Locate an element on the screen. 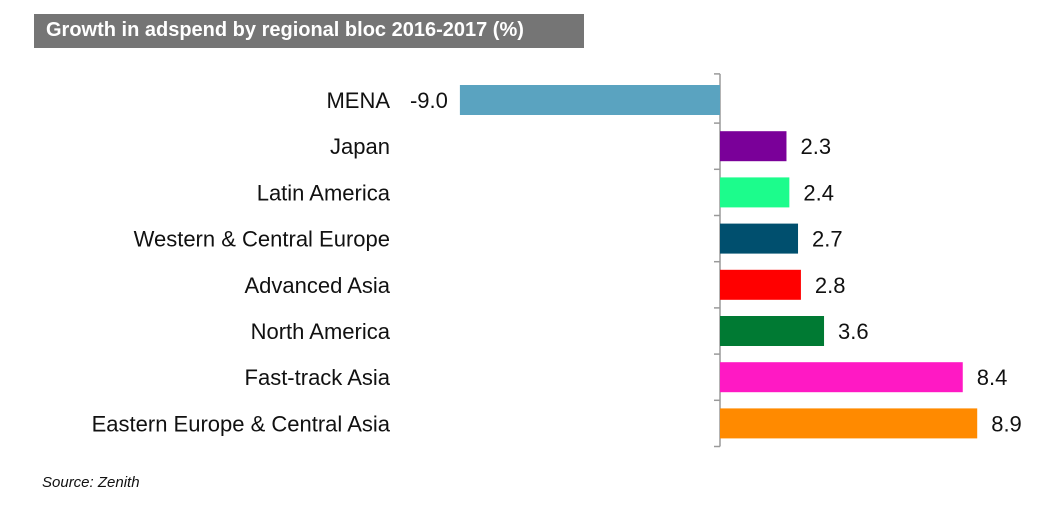  category-label: Japan is located at coordinates (360, 146).